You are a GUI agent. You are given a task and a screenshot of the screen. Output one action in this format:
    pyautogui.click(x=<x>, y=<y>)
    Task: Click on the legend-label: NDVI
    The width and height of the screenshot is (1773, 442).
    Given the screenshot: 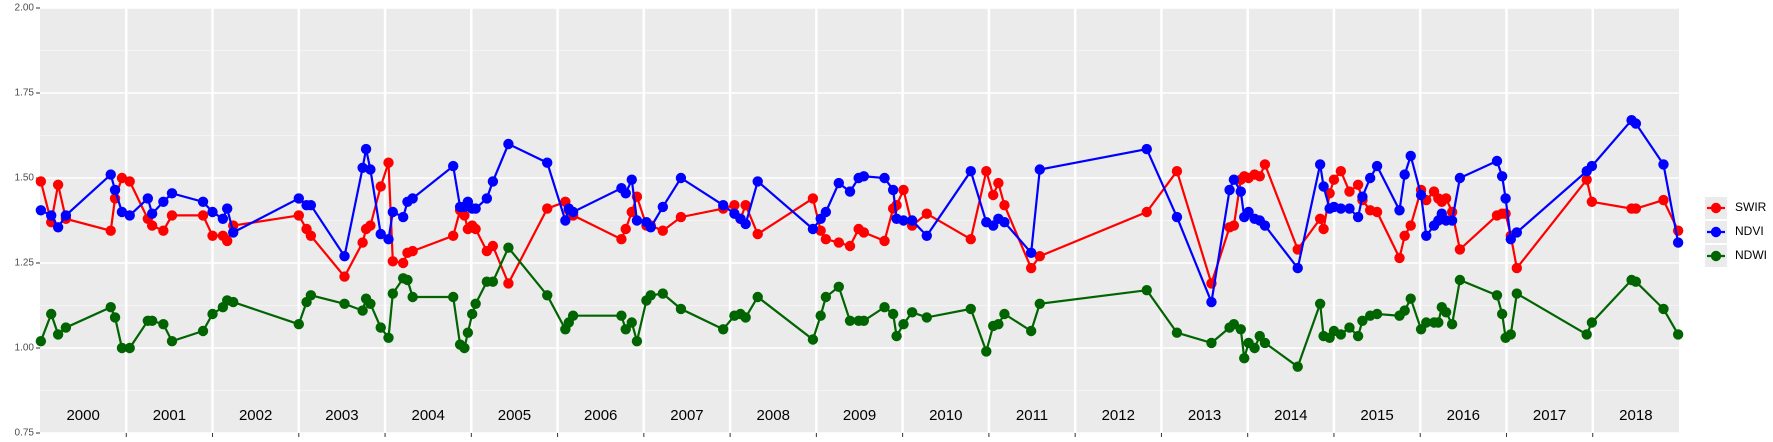 What is the action you would take?
    pyautogui.click(x=1749, y=231)
    